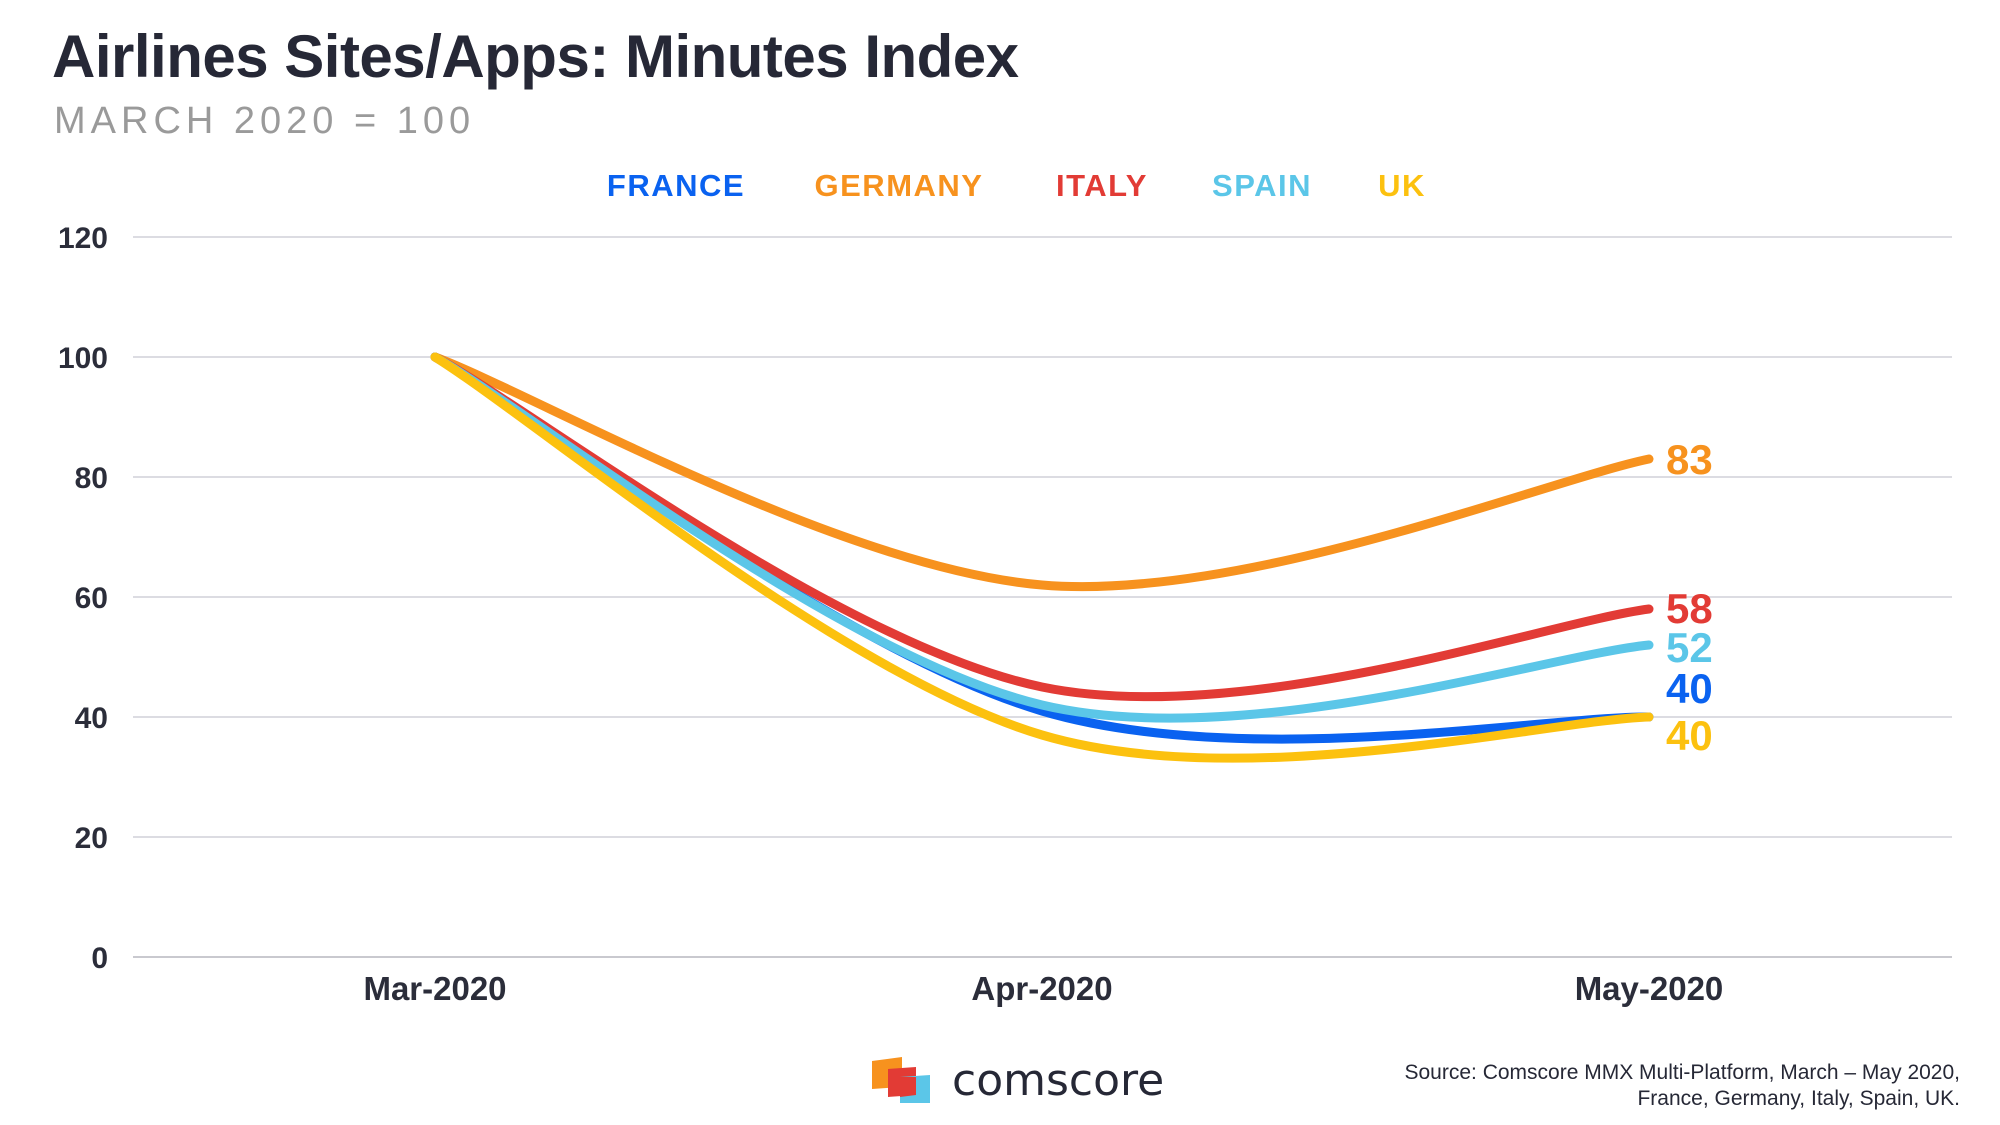 The height and width of the screenshot is (1125, 2000). What do you see at coordinates (899, 185) in the screenshot?
I see `legend-germany: GERMANY` at bounding box center [899, 185].